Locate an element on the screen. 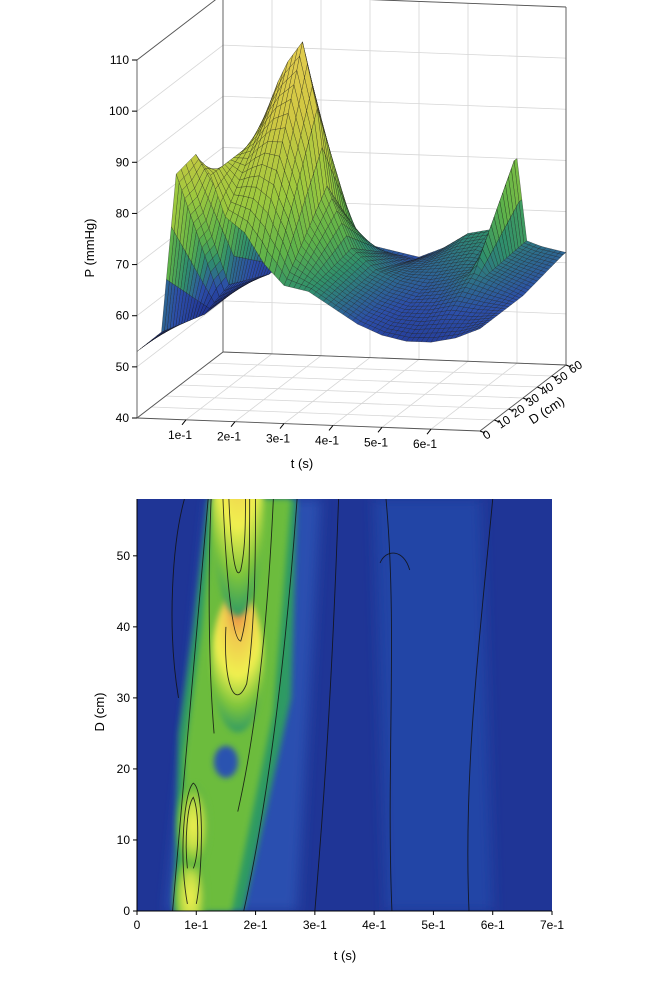  z-tick-label: 70 is located at coordinates (123, 265).